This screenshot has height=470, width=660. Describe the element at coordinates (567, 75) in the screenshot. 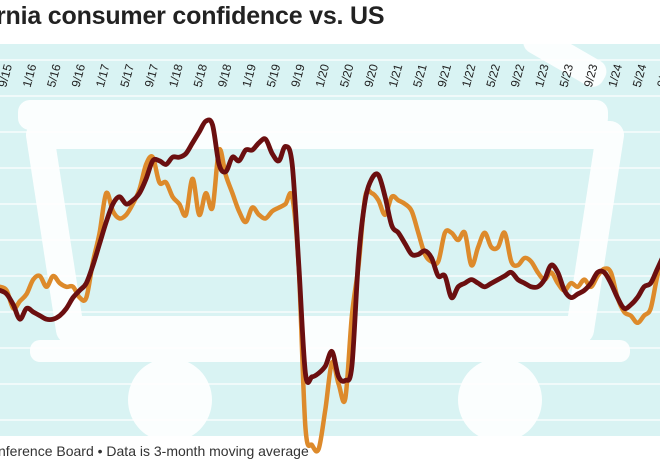

I see `x-tick-label: 5/23` at that location.